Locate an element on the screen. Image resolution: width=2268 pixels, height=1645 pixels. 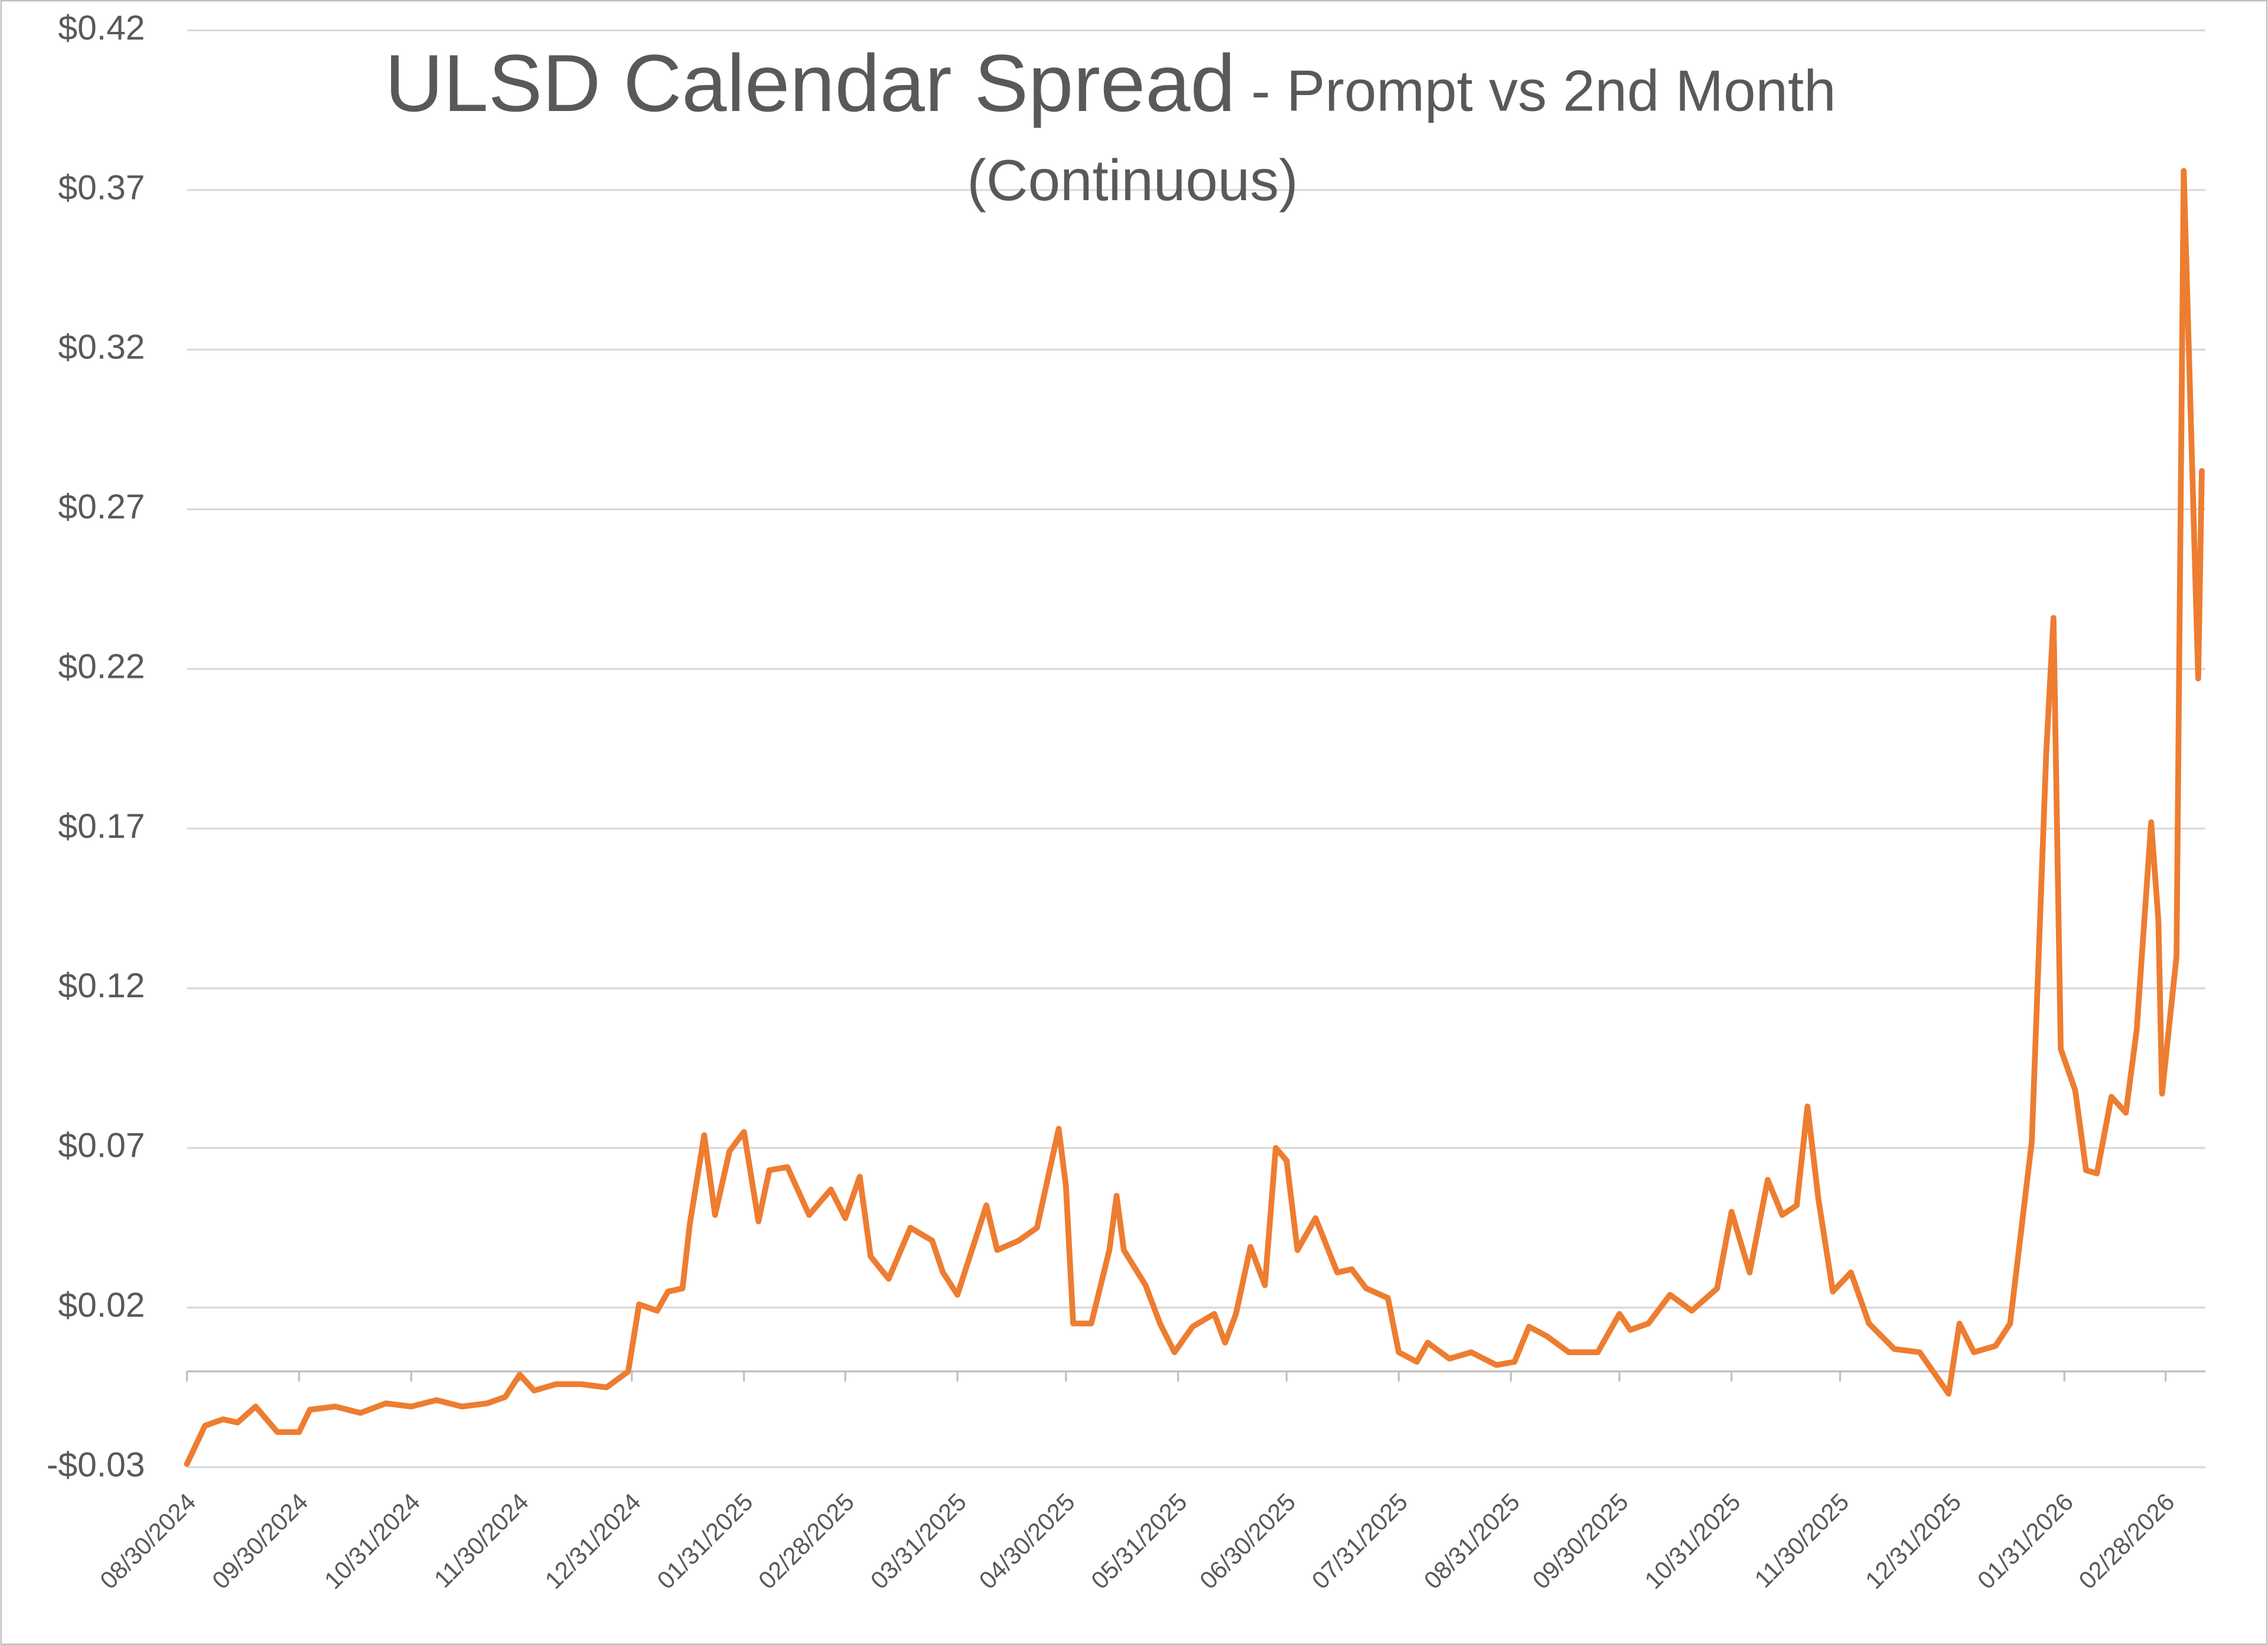
y-tick-label: $0.12 is located at coordinates (101, 986).